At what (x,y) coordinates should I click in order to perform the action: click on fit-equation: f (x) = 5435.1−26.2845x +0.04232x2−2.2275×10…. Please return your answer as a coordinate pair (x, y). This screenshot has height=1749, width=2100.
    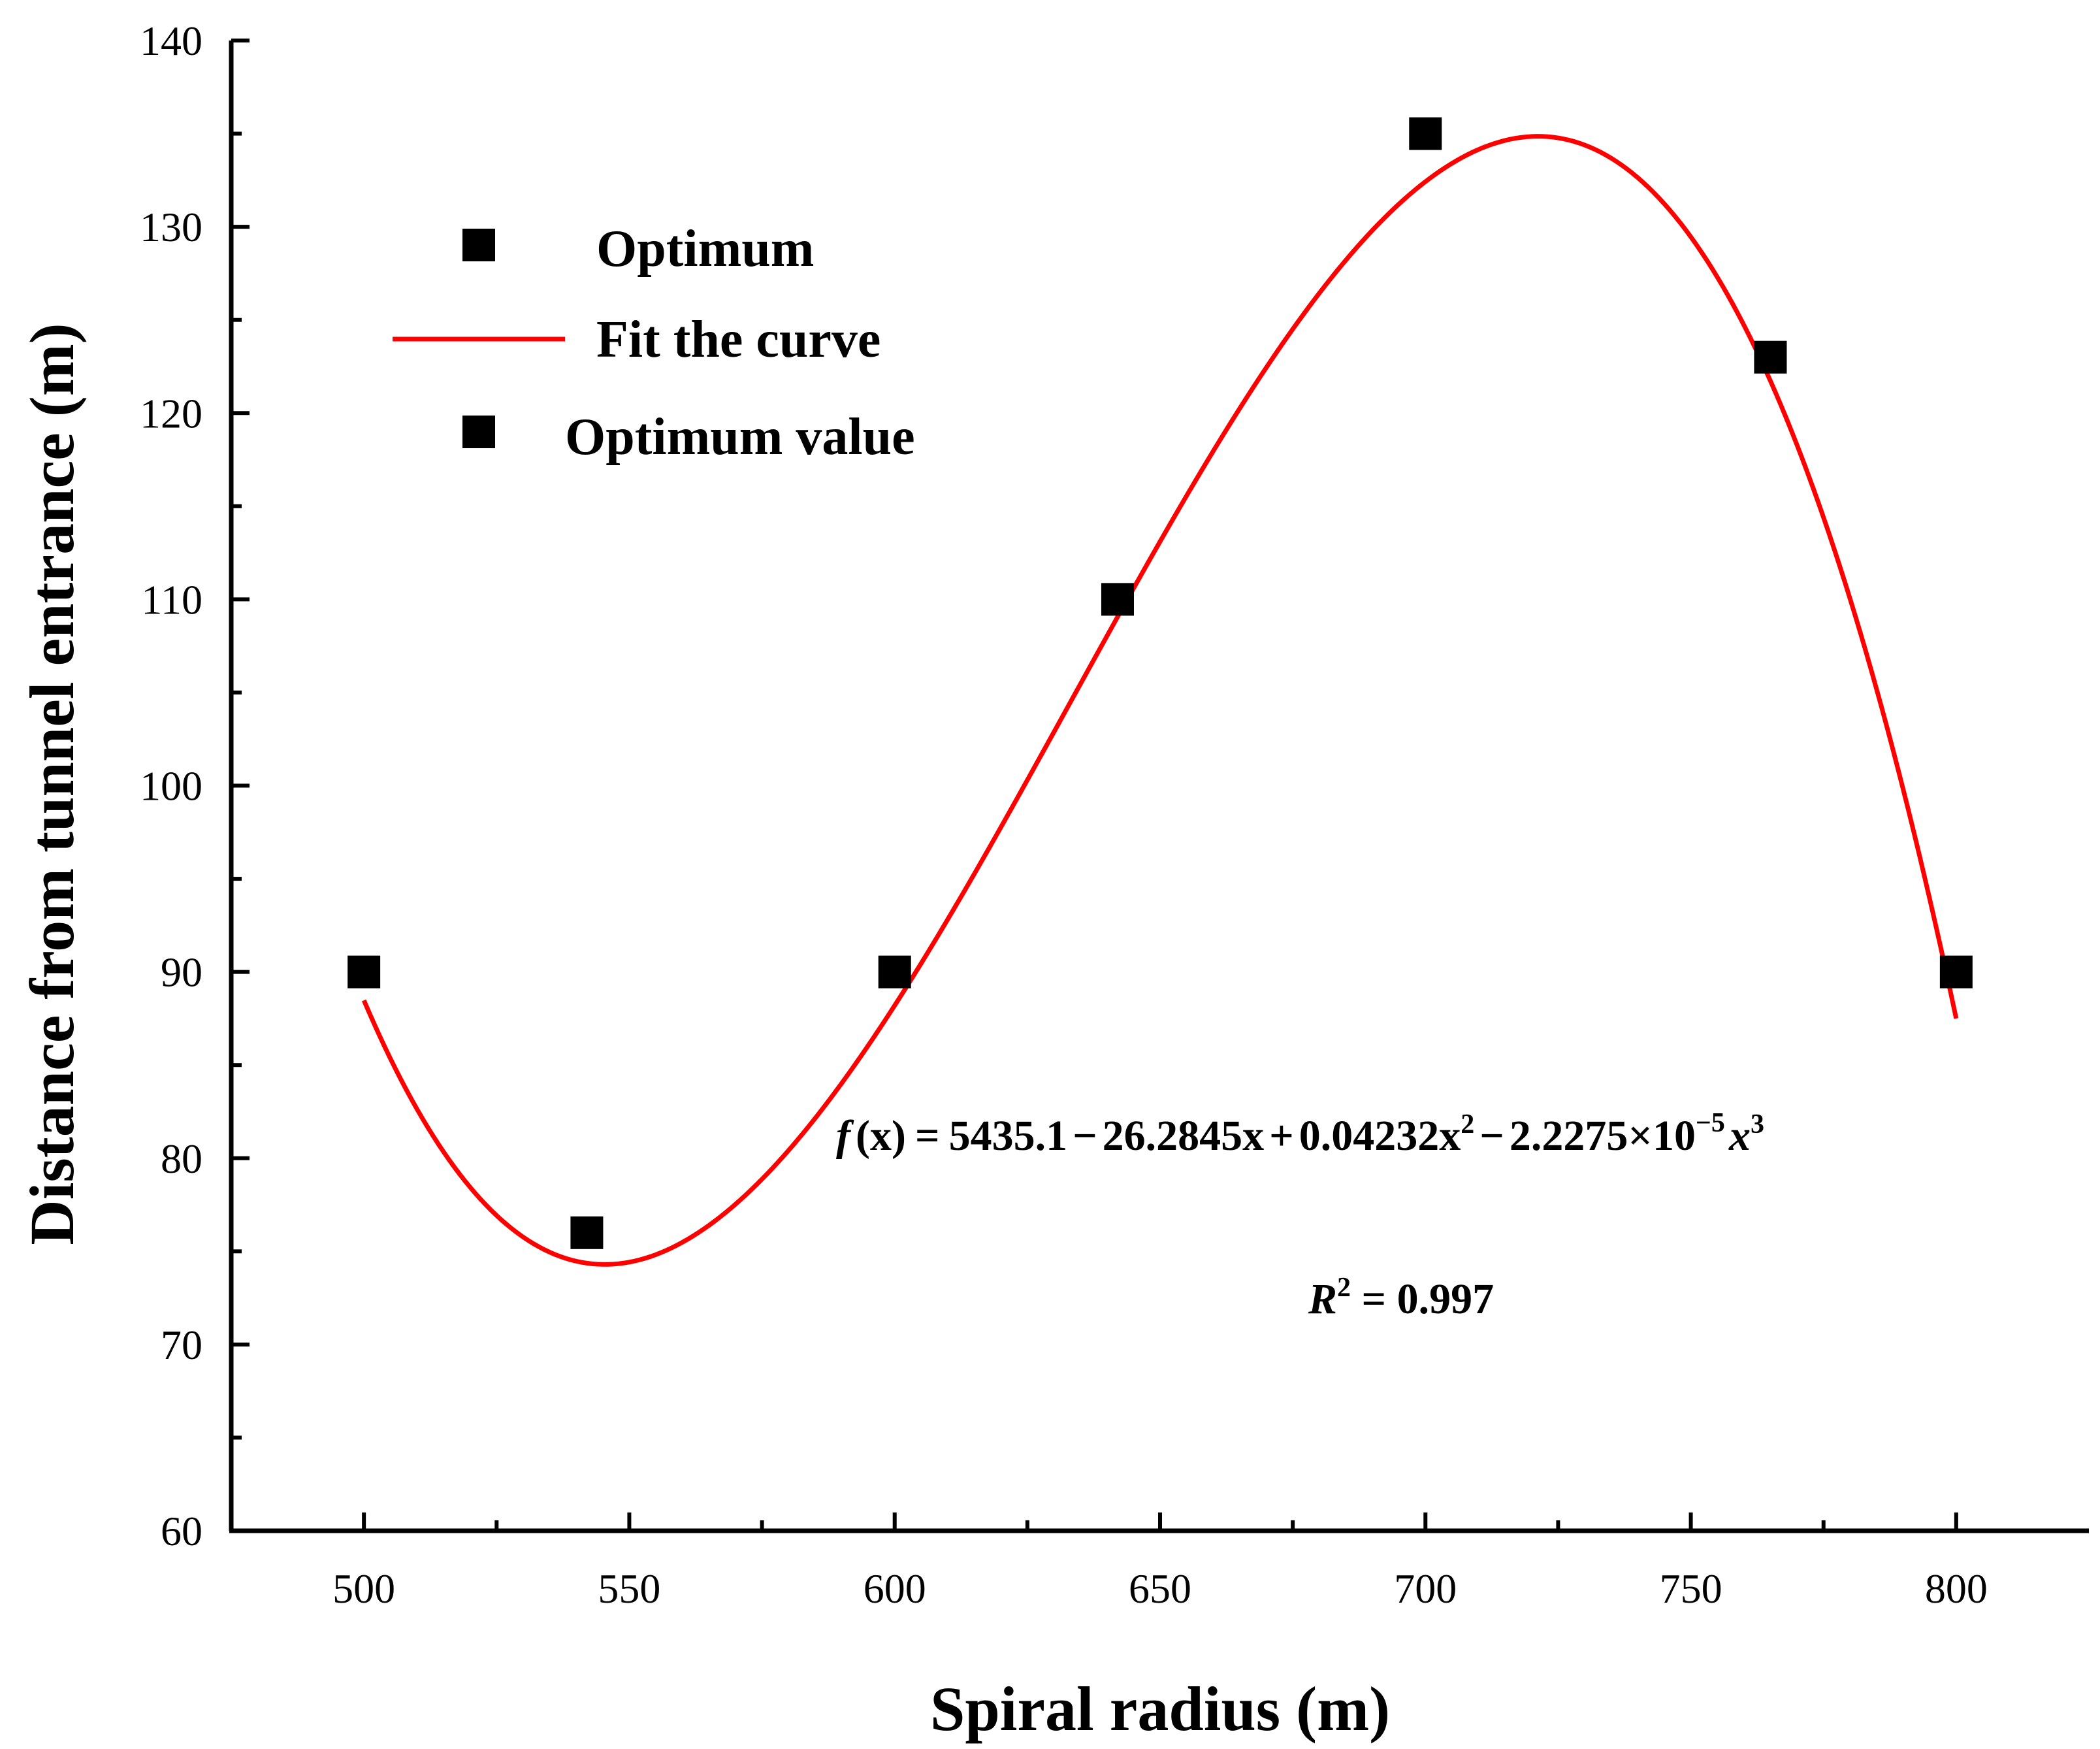
    Looking at the image, I should click on (1300, 1134).